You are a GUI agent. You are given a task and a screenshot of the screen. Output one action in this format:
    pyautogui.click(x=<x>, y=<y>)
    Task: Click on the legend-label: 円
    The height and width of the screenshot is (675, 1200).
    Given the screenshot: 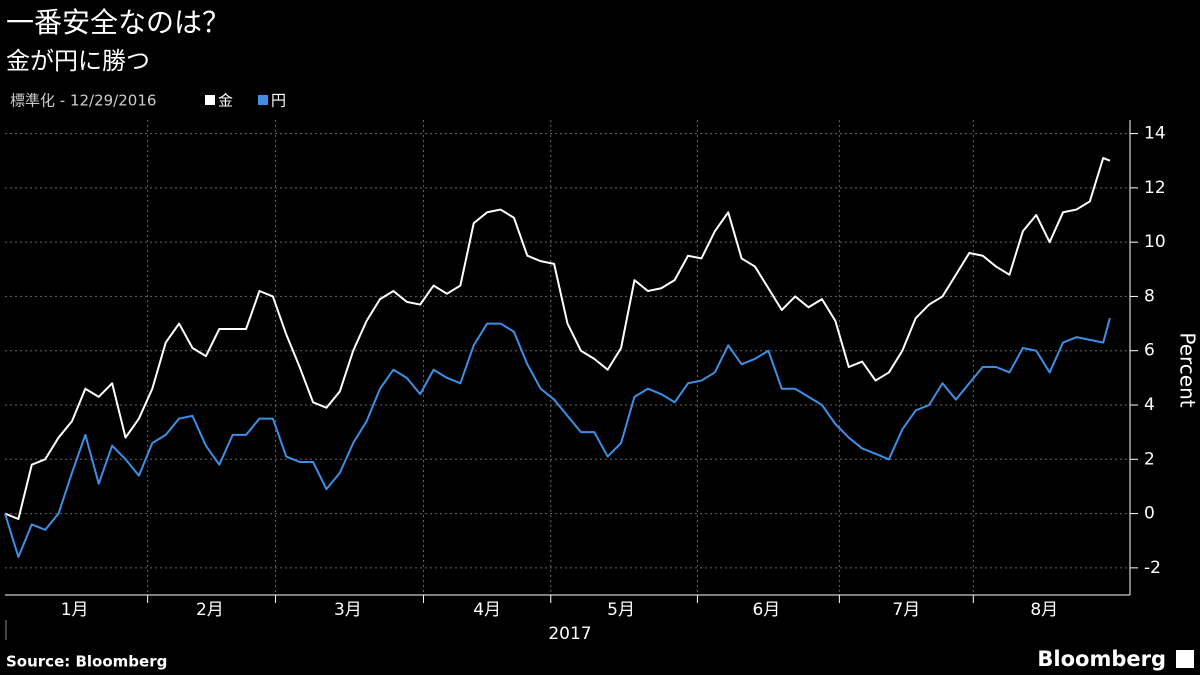 What is the action you would take?
    pyautogui.click(x=278, y=101)
    